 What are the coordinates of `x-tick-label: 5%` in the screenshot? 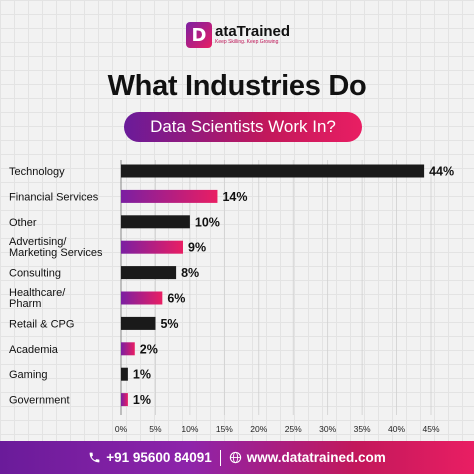 It's located at (155, 429).